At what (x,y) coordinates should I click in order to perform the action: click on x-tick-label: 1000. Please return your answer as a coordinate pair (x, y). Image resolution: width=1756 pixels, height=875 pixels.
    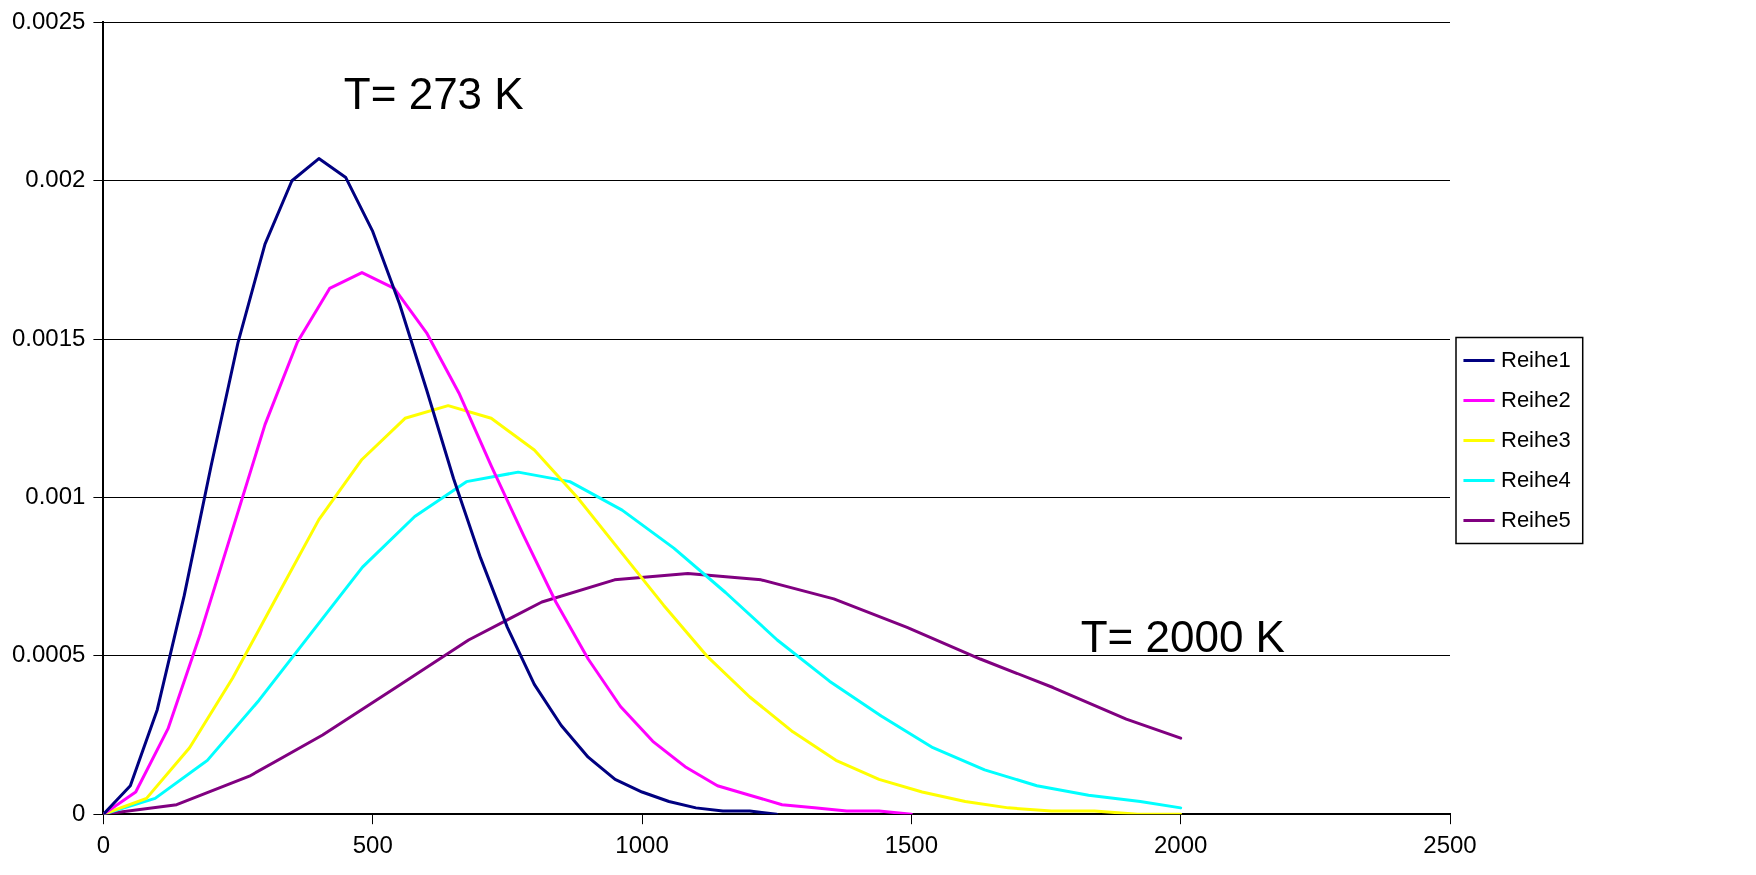
    Looking at the image, I should click on (642, 845).